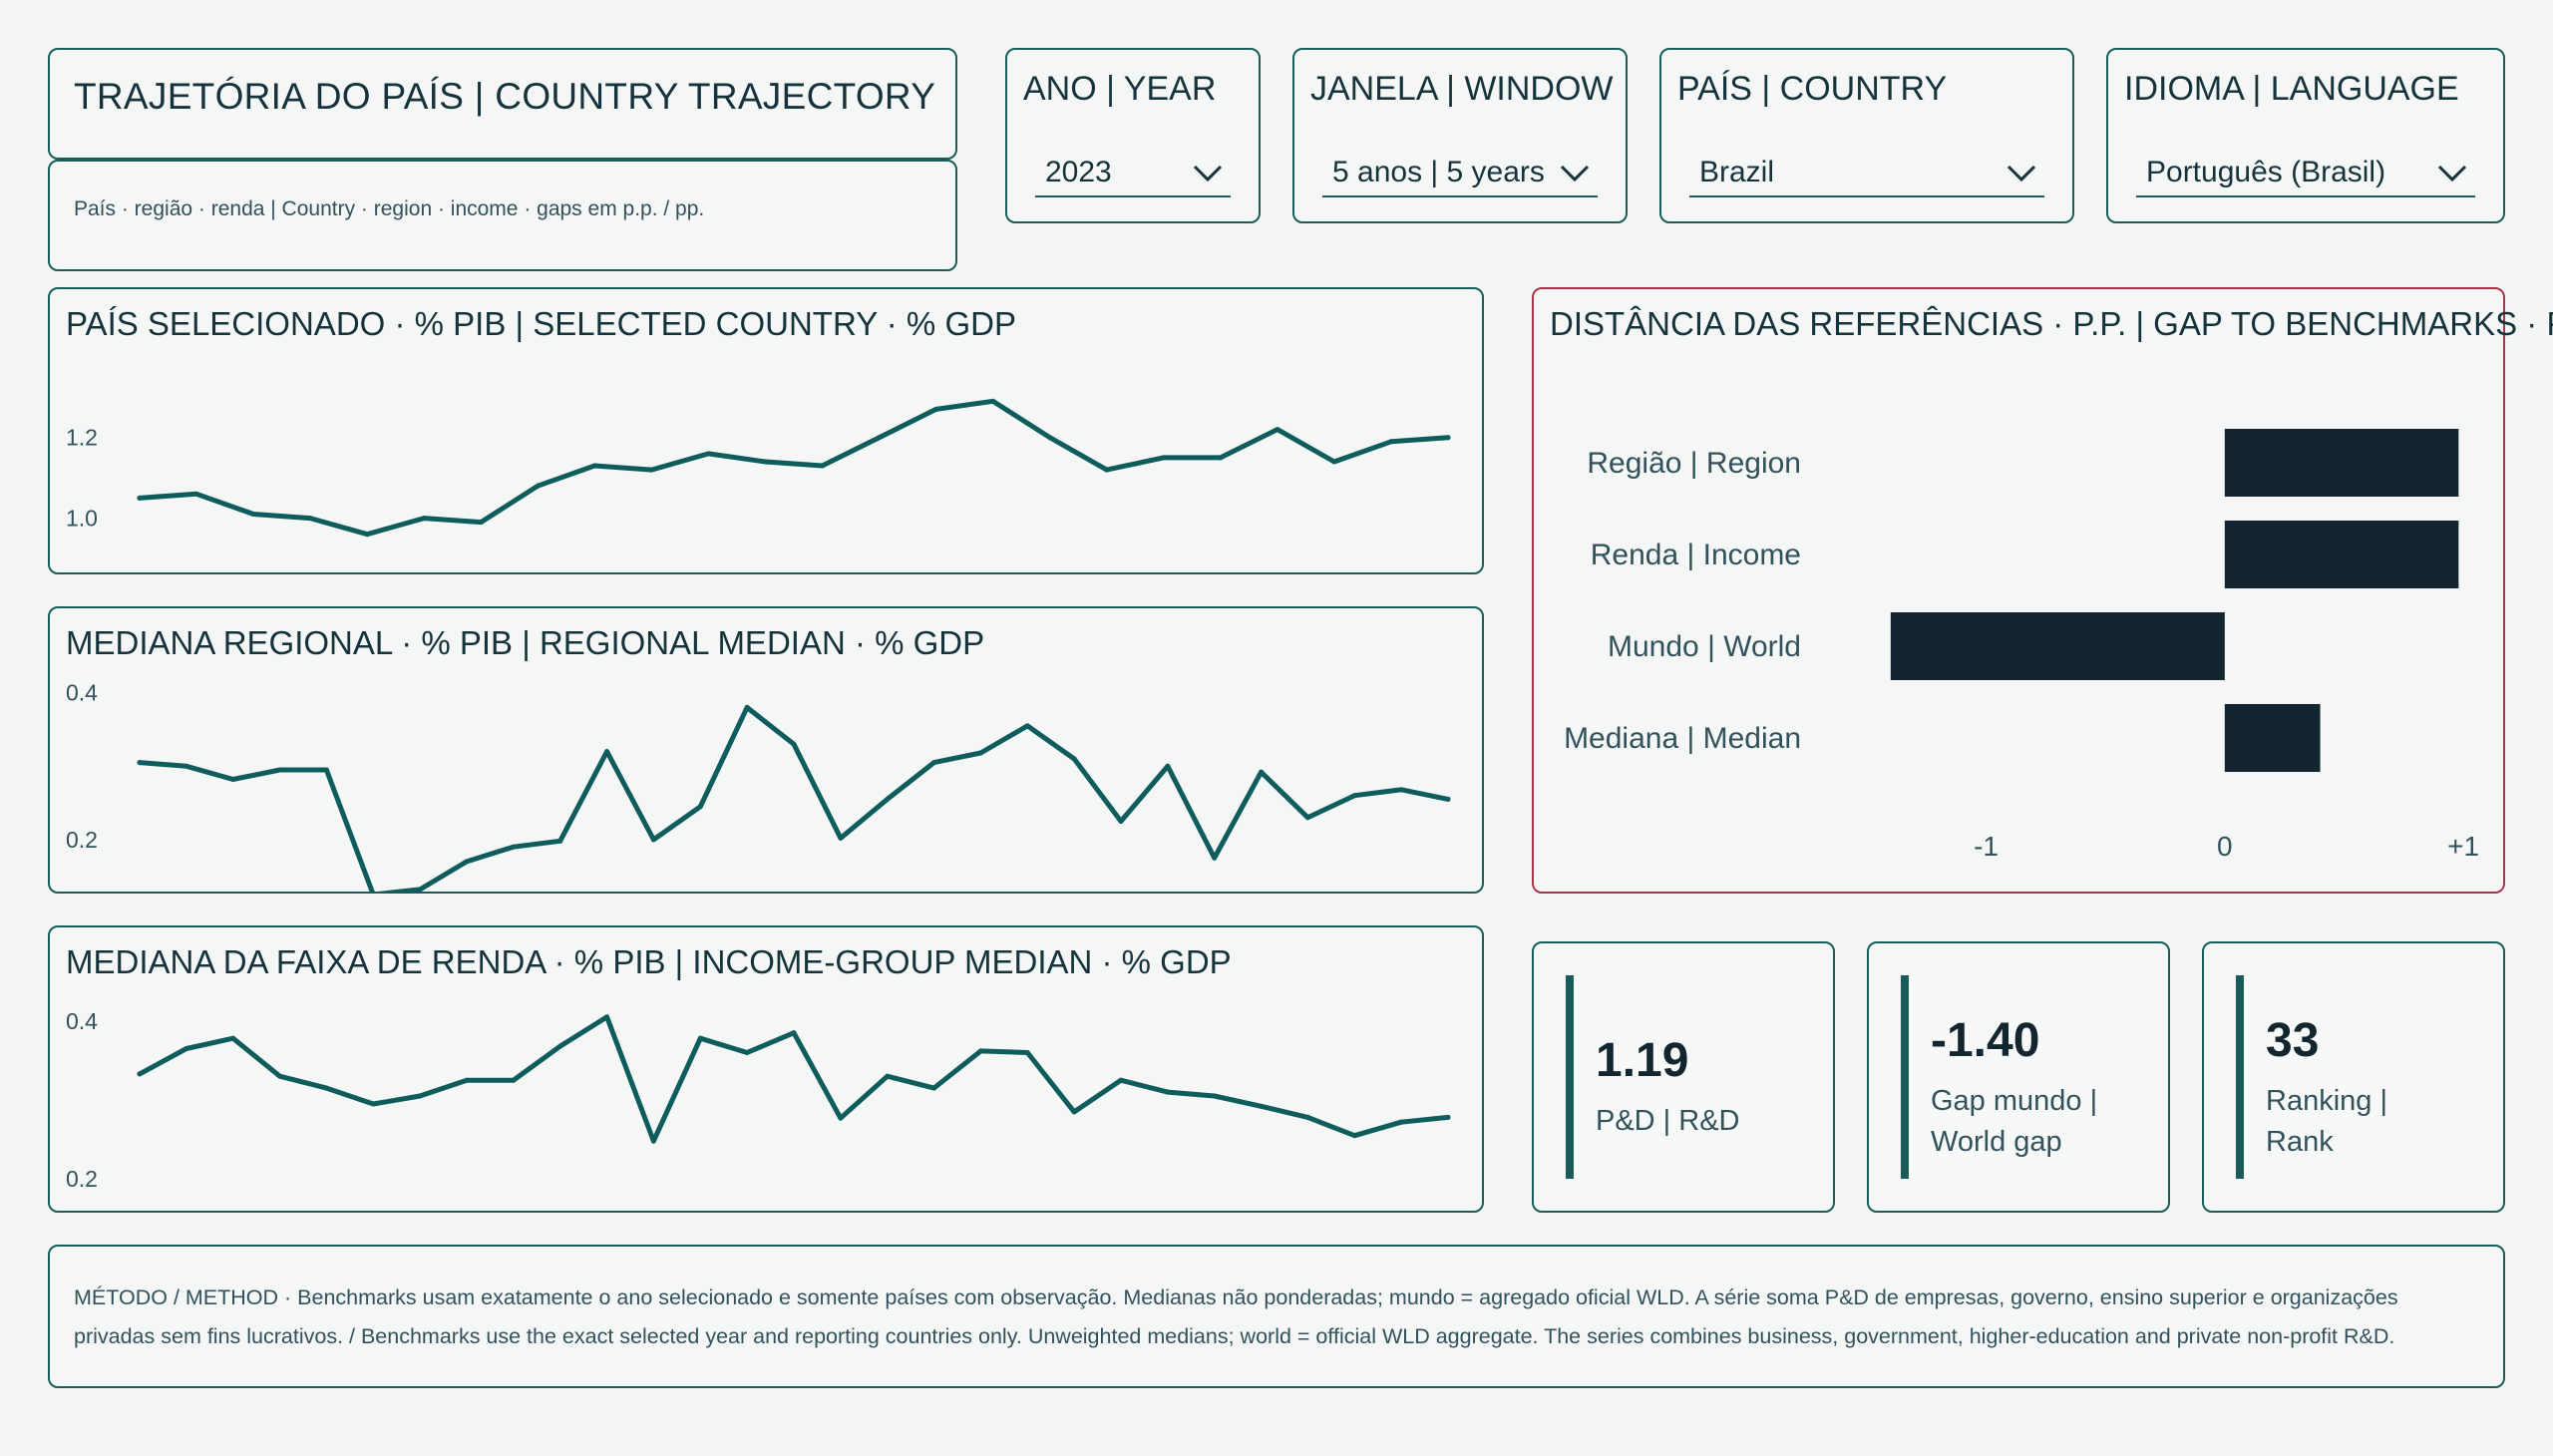 This screenshot has height=1456, width=2553. I want to click on selected-country-line-chart: 1.0 1.2, so click(759, 468).